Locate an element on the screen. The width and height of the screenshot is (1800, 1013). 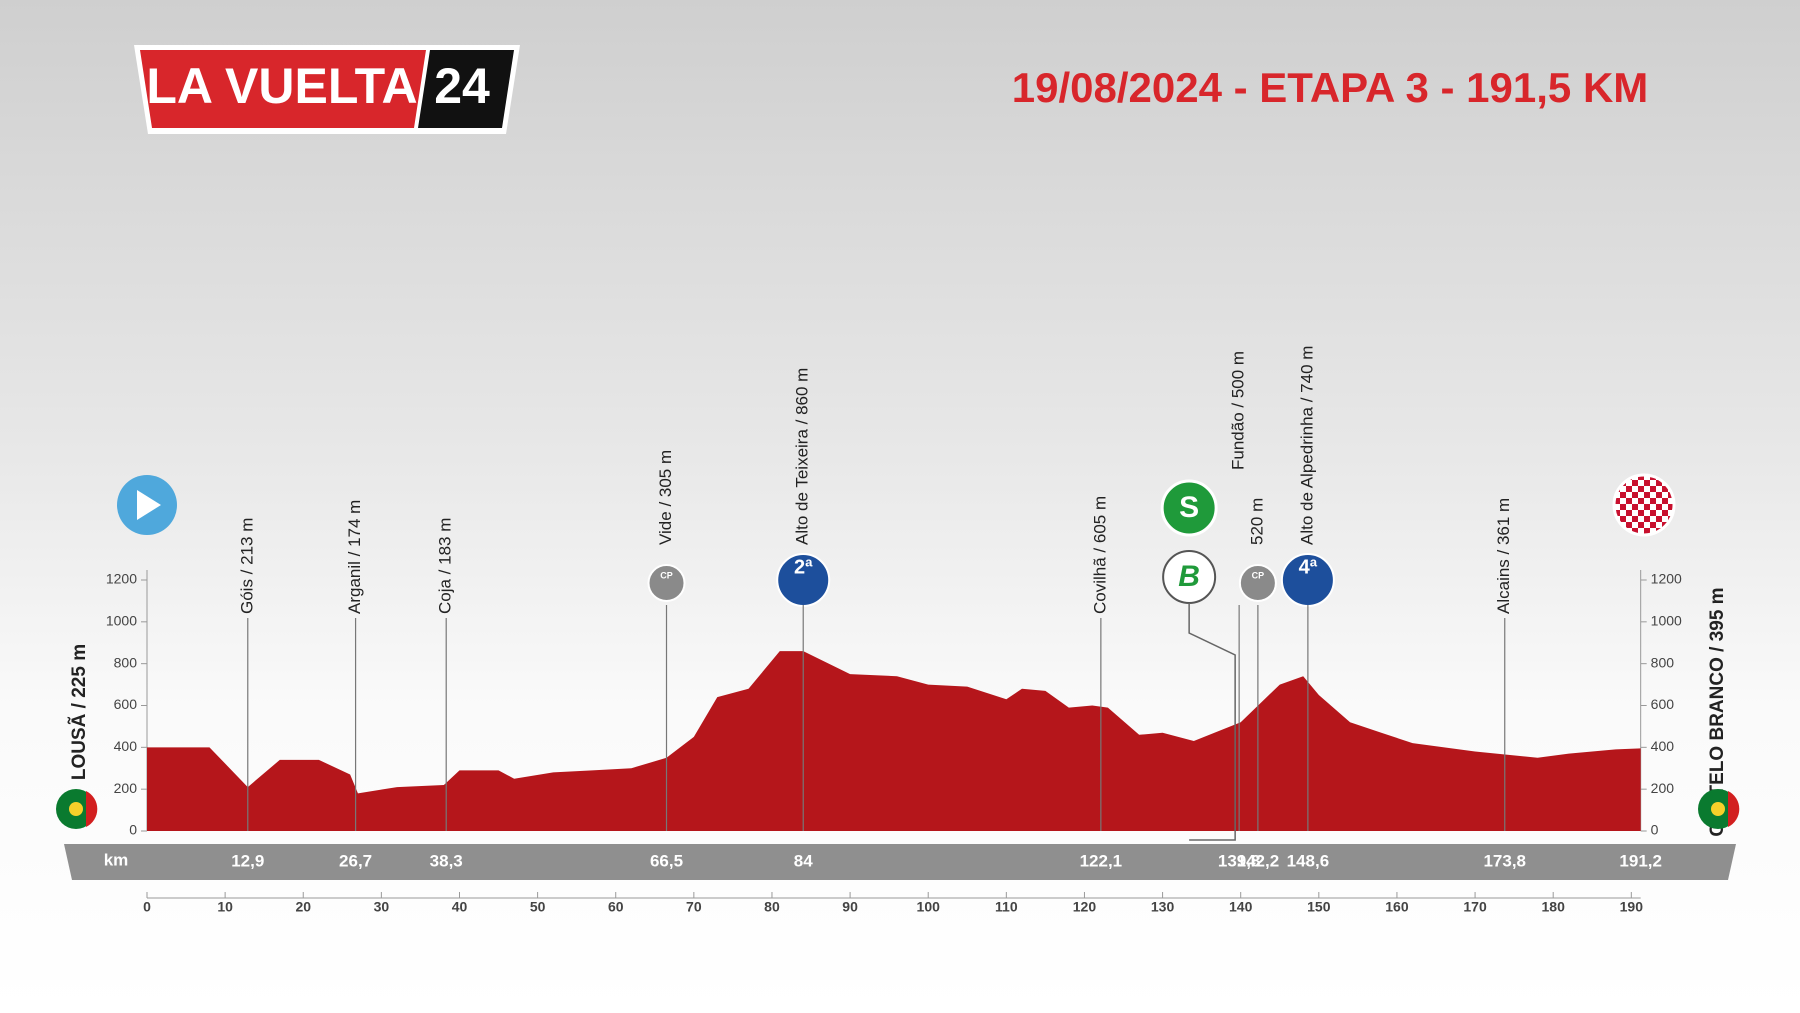
start-label: LOUSÃ / 225 m is located at coordinates (79, 712).